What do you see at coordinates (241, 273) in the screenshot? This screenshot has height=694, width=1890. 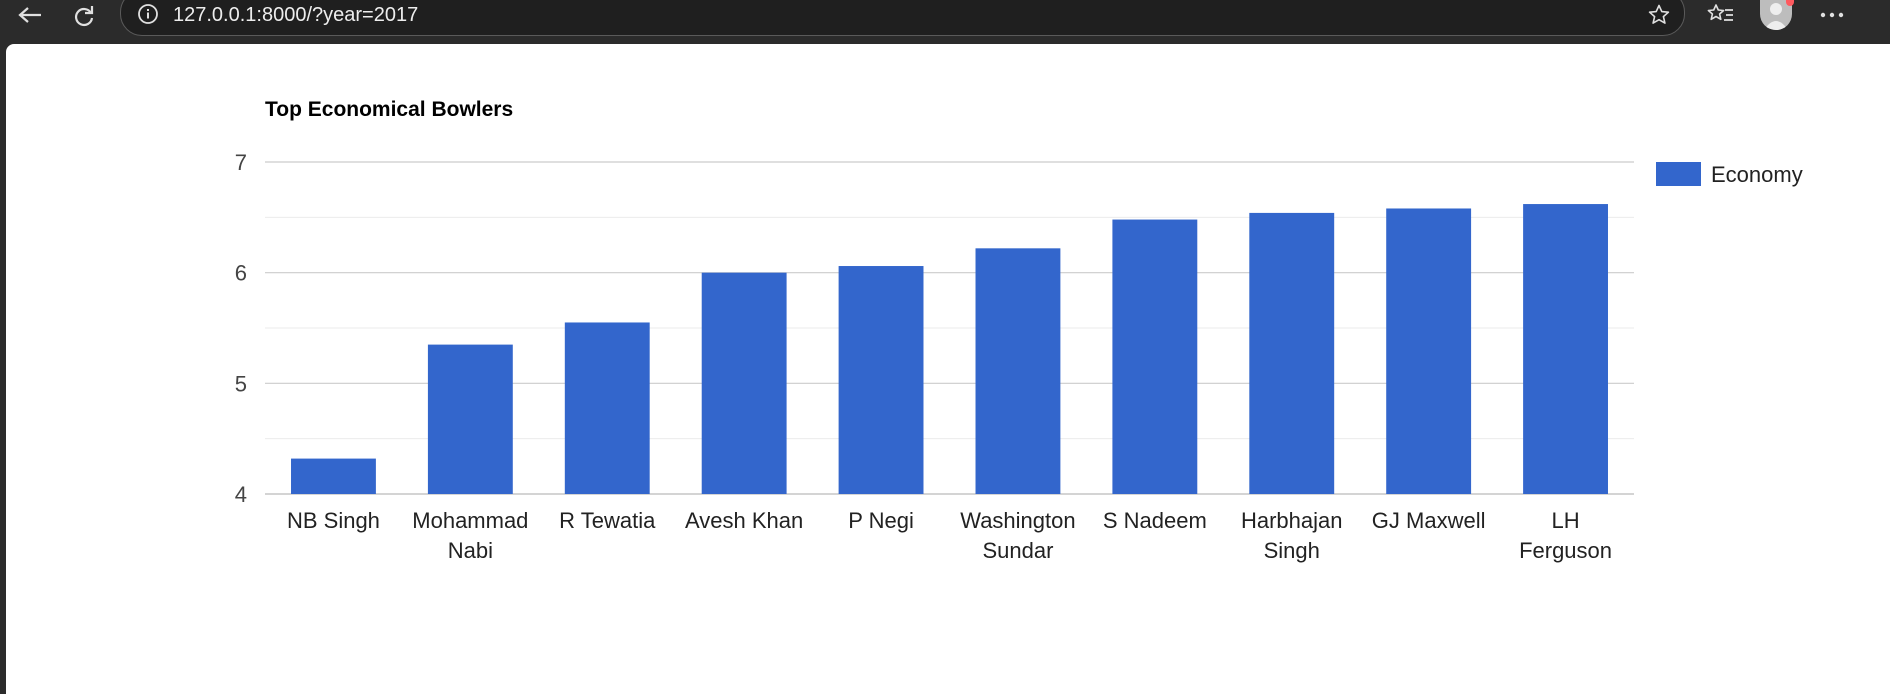 I see `y-tick-label: 6` at bounding box center [241, 273].